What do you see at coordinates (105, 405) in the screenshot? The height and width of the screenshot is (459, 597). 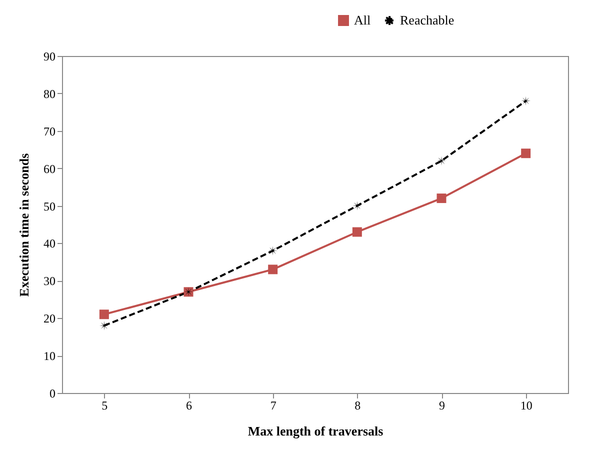 I see `x-tick-label: 5` at bounding box center [105, 405].